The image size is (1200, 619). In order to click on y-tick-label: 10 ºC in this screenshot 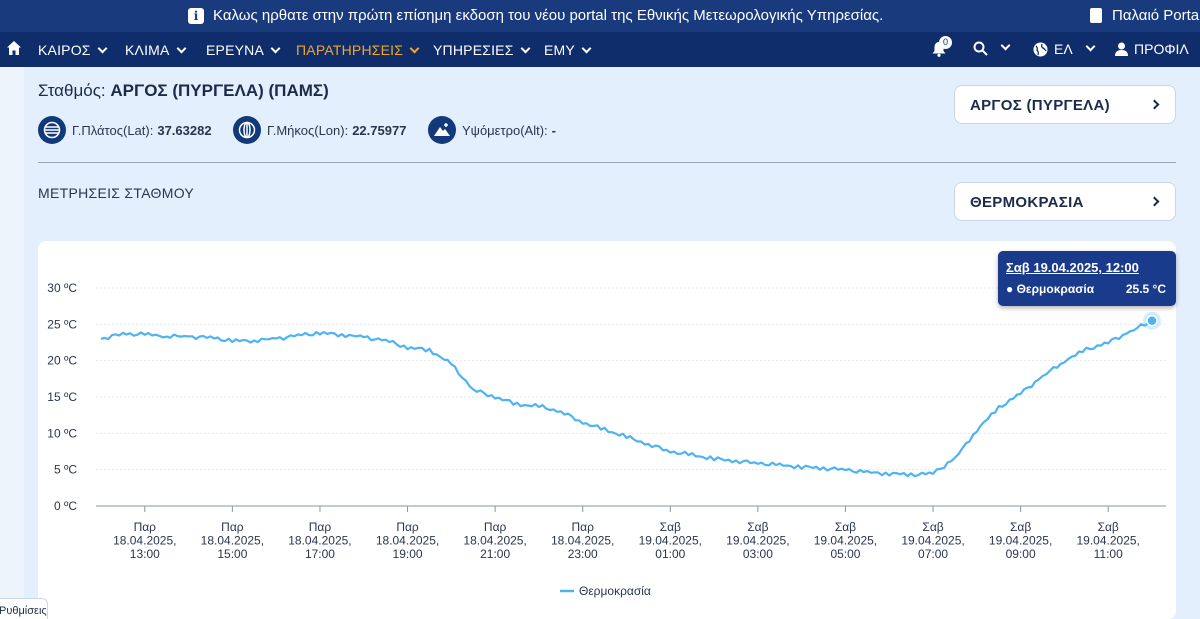, I will do `click(62, 433)`.